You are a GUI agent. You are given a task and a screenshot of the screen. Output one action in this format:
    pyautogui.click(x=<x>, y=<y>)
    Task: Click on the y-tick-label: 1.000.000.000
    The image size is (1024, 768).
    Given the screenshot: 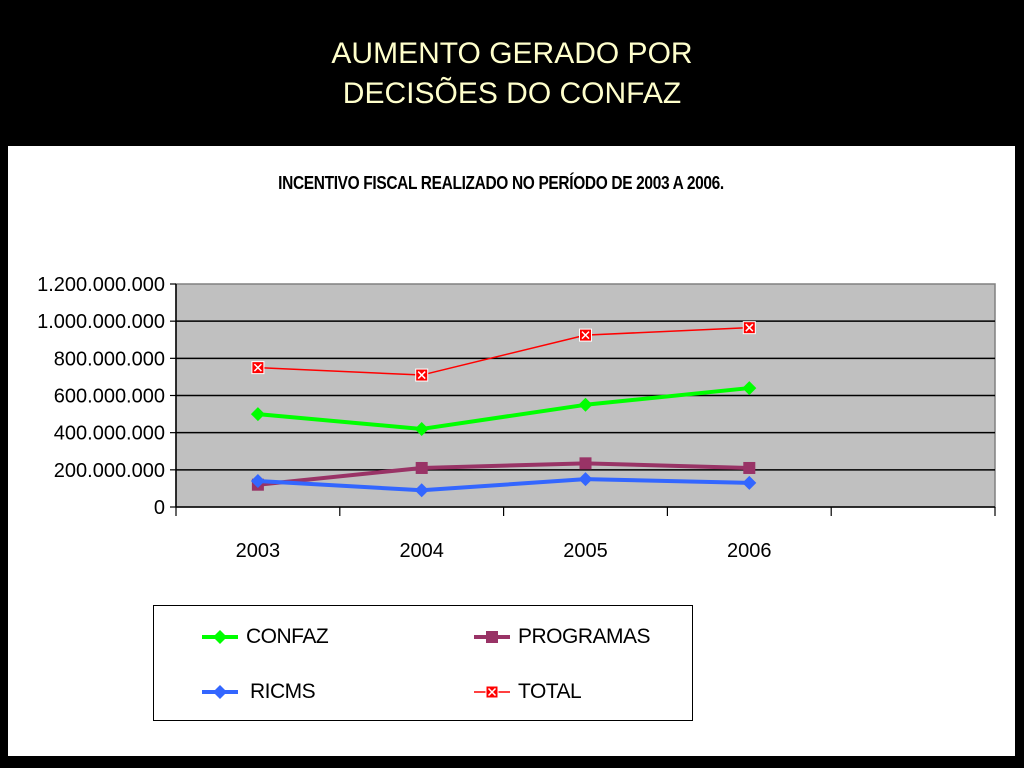 What is the action you would take?
    pyautogui.click(x=101, y=322)
    